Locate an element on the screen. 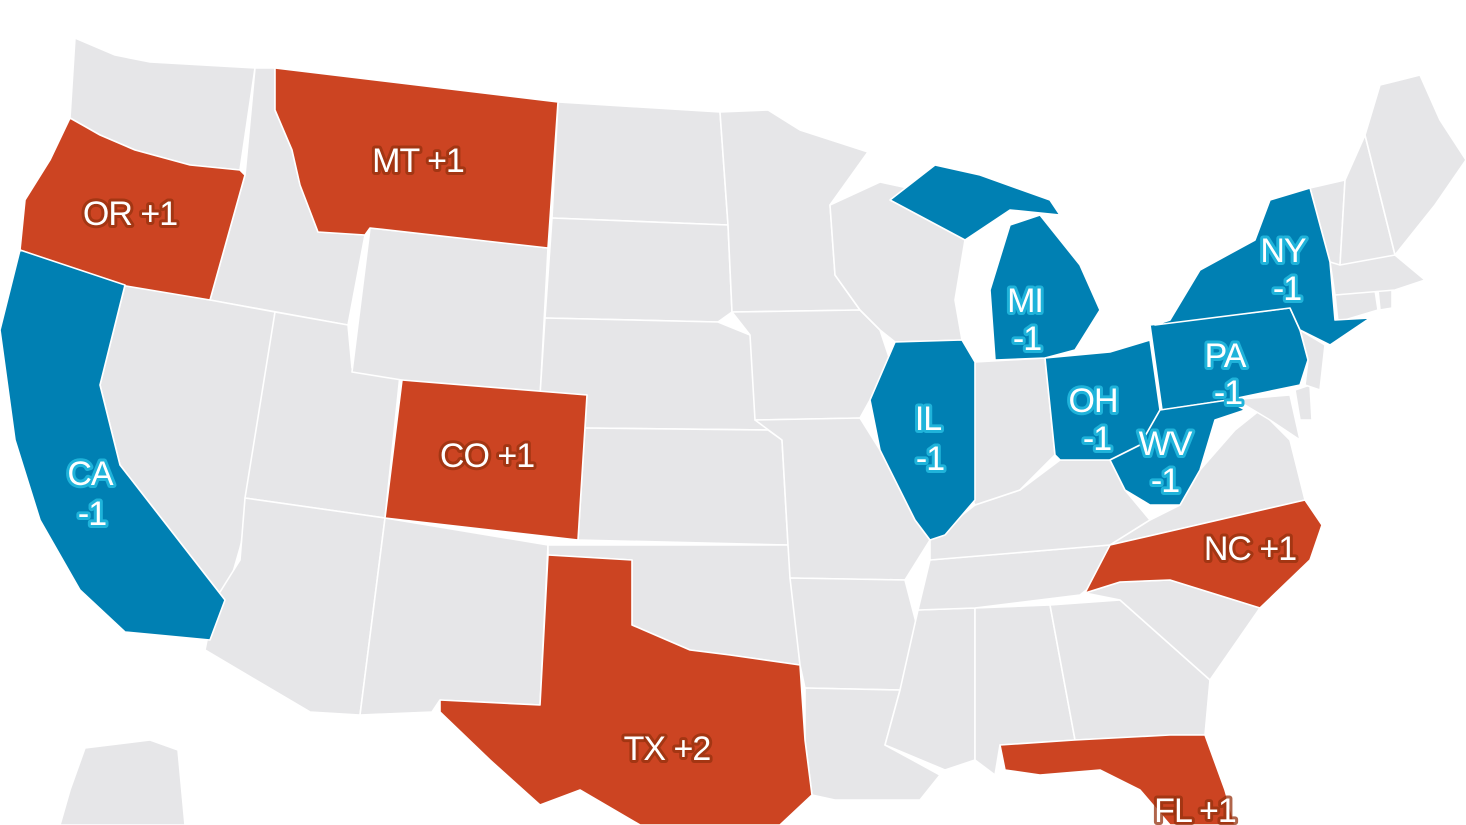 The image size is (1466, 825). state-OR is located at coordinates (132, 209).